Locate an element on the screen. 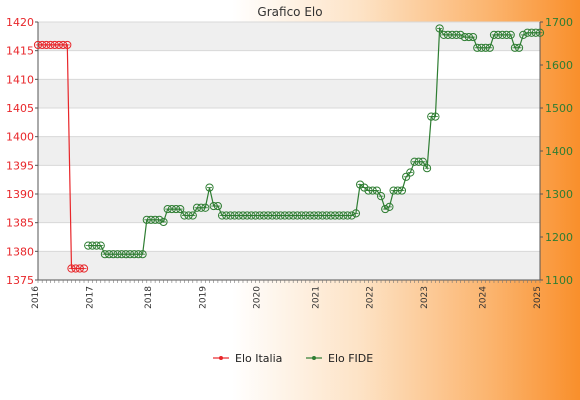 The width and height of the screenshot is (580, 400). x-tick-label: 2022 is located at coordinates (371, 297).